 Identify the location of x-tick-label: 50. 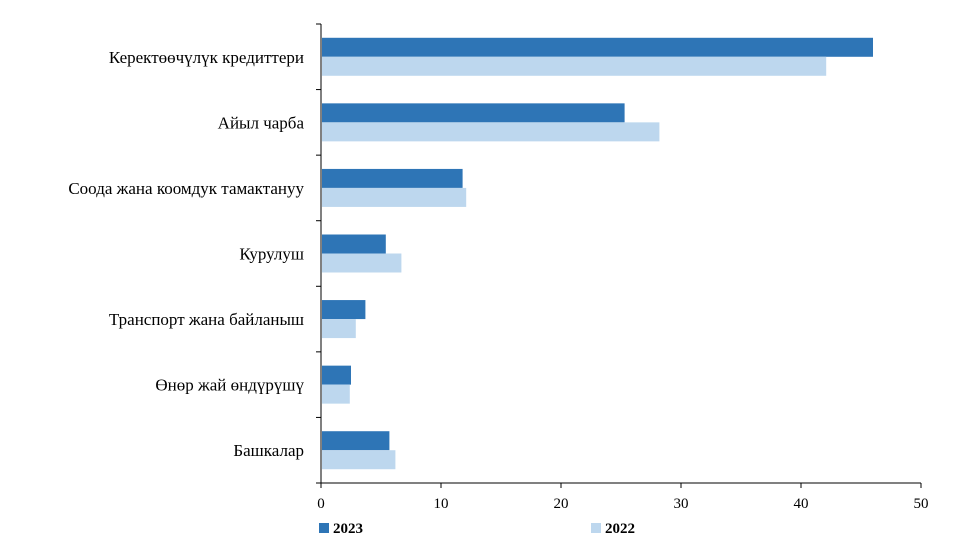
(921, 504).